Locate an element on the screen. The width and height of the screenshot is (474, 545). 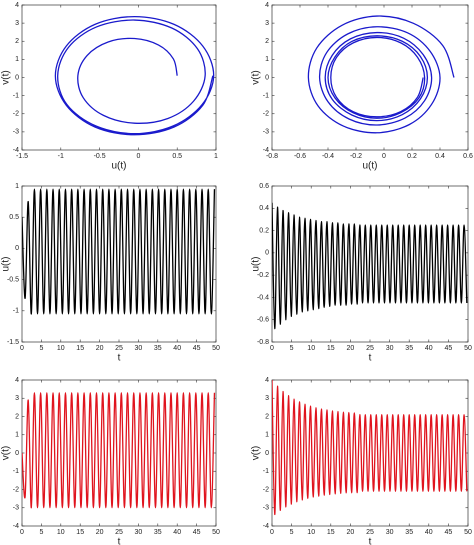
y-tick-label: -1.5 is located at coordinates (13, 342).